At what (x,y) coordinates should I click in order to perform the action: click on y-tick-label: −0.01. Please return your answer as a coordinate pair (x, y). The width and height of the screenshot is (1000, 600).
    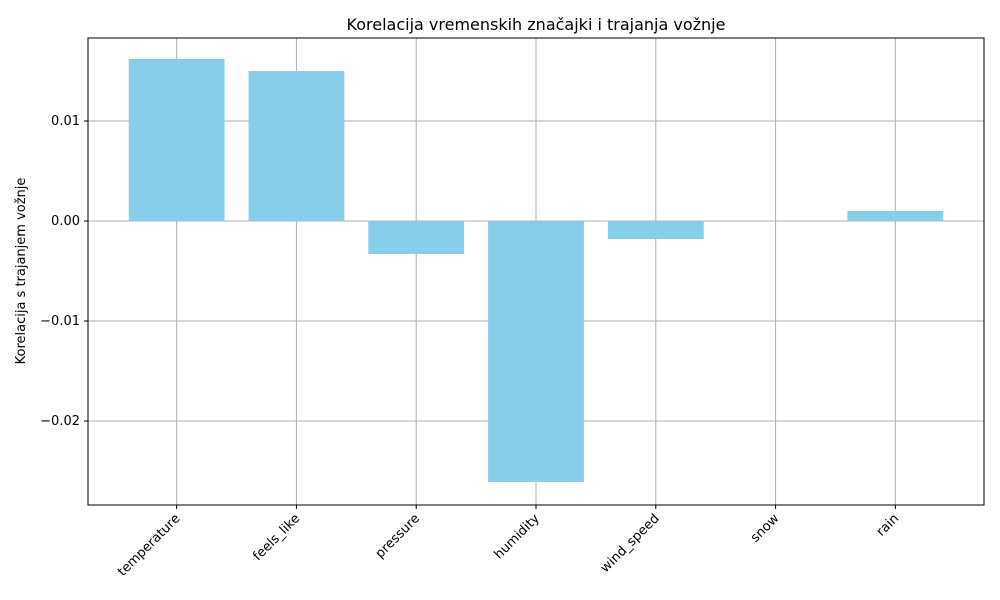
    Looking at the image, I should click on (60, 321).